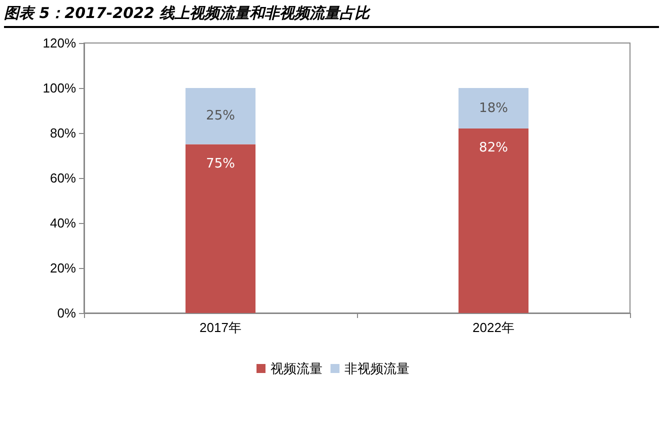 The height and width of the screenshot is (432, 666). I want to click on y-tick-label: 0%, so click(66, 313).